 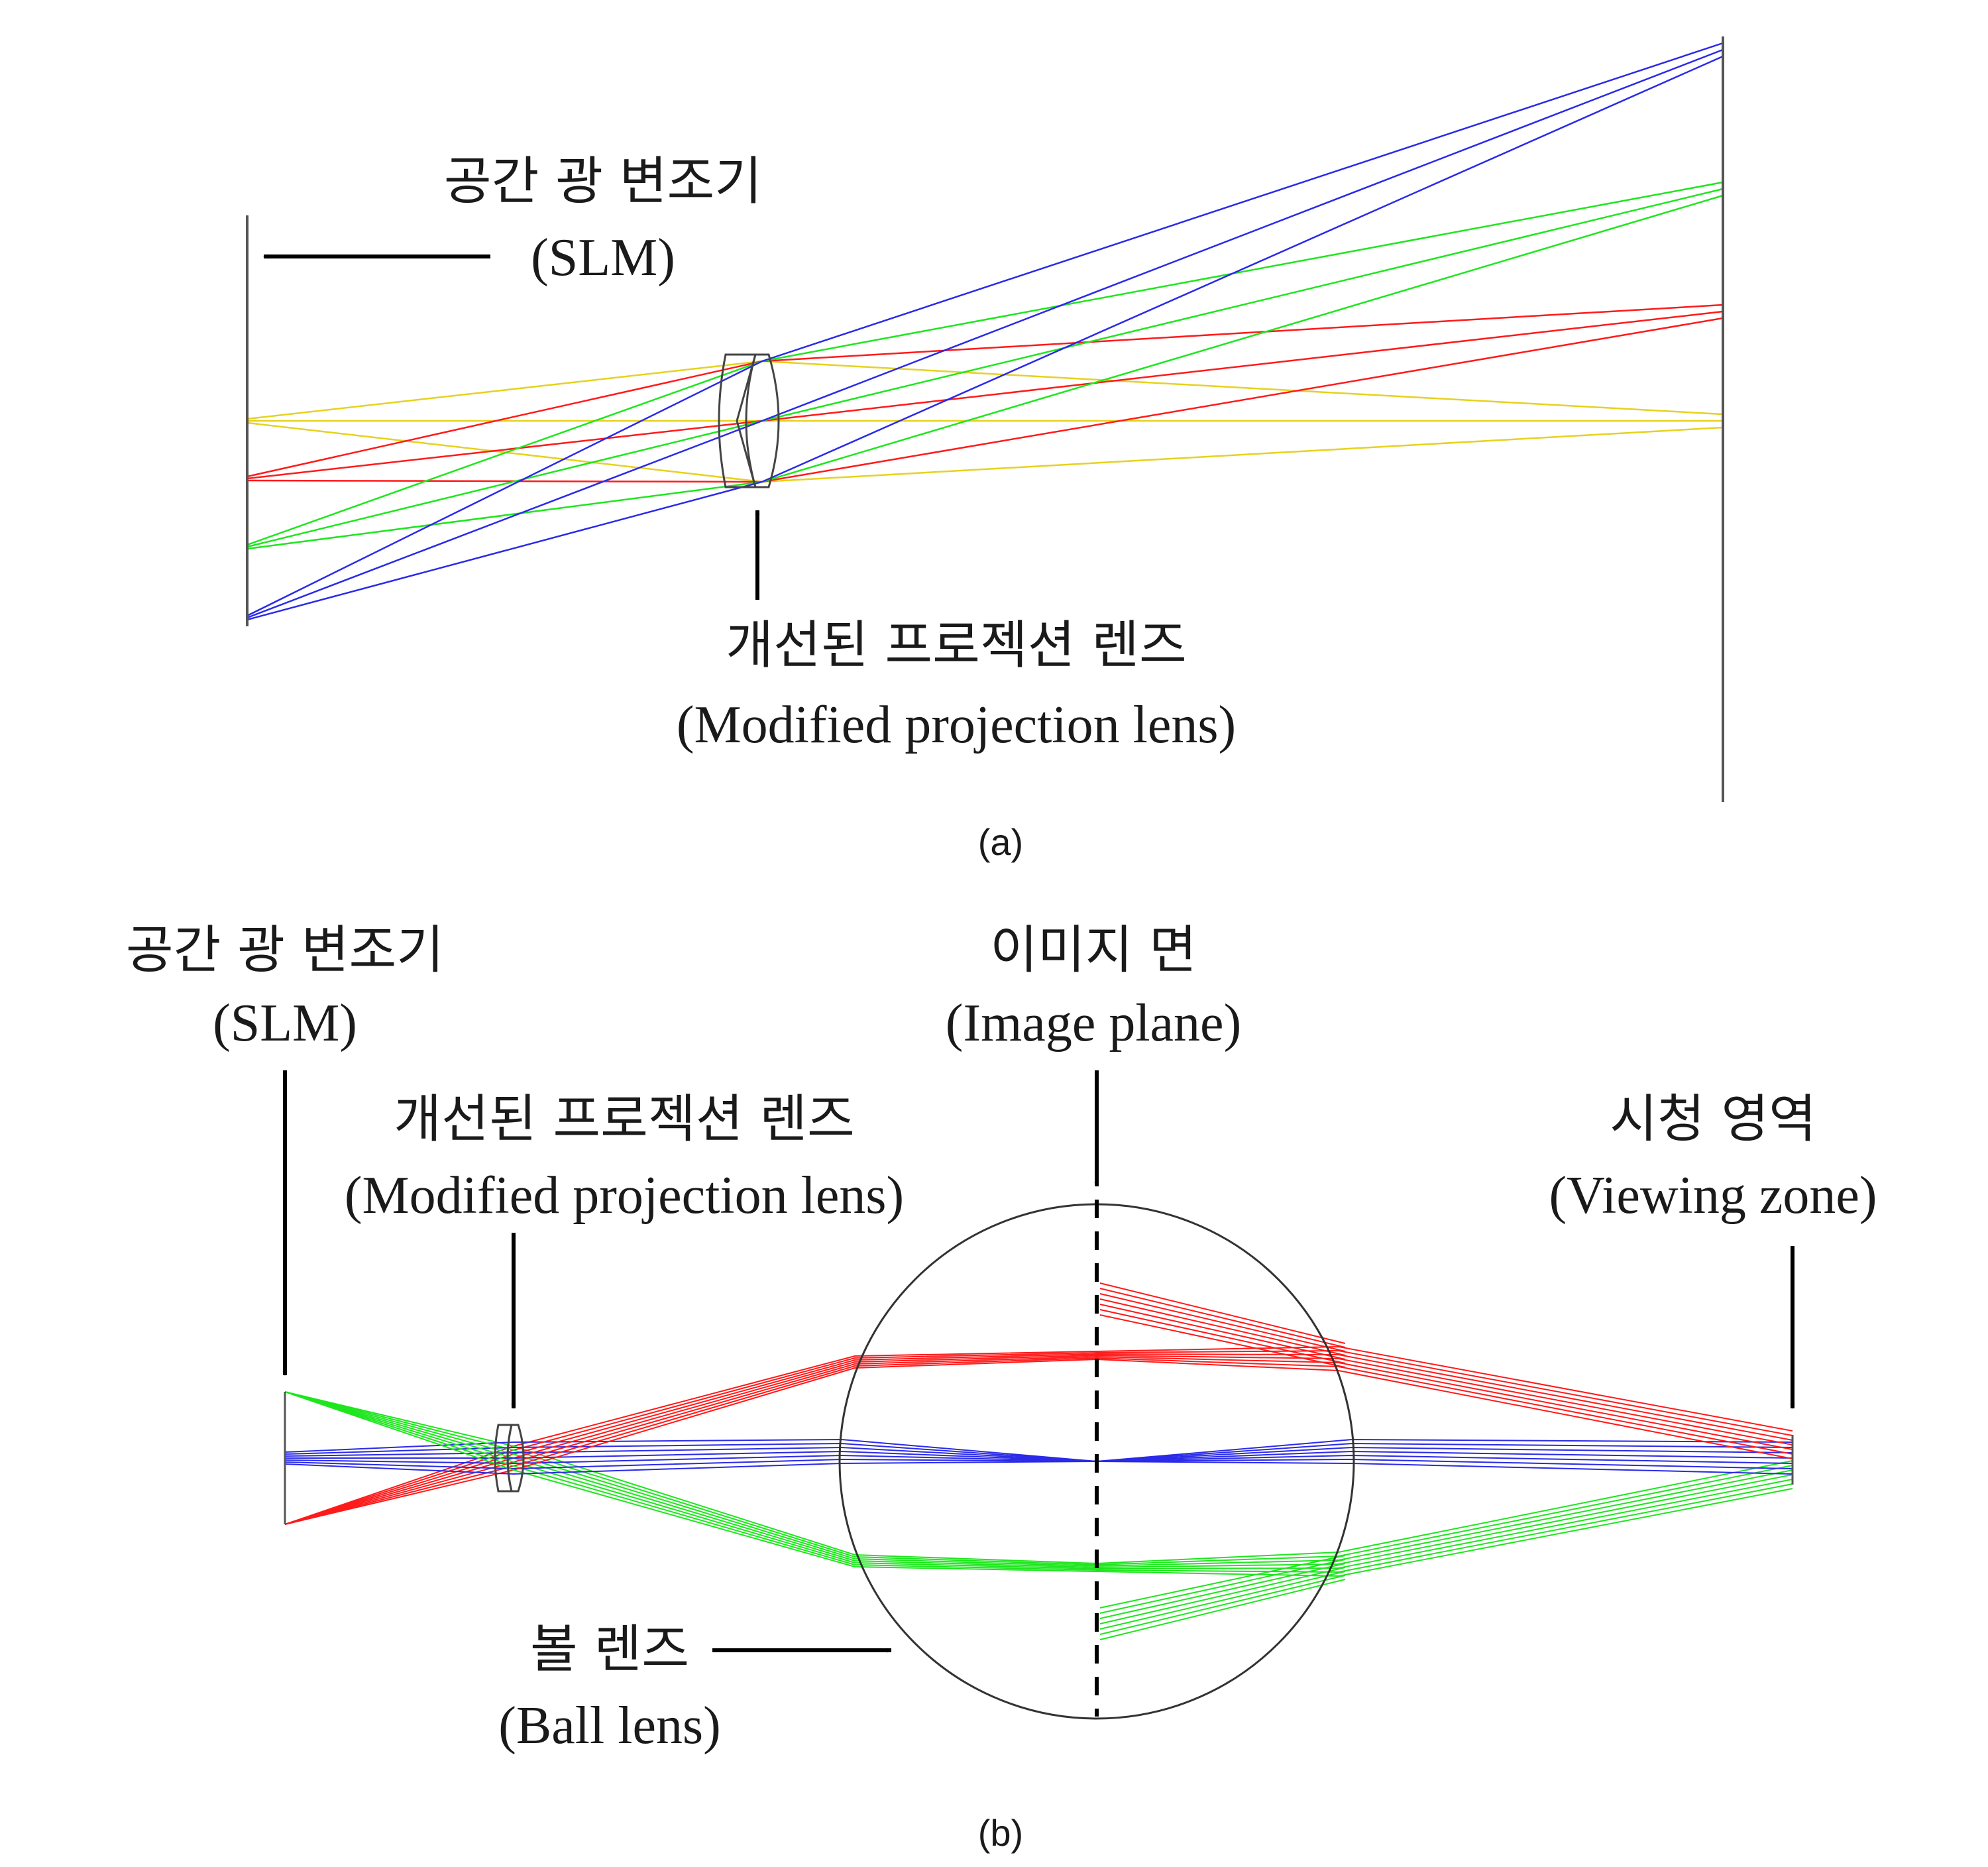 I want to click on viewing-zone-label-en: (Viewing zone), so click(x=1713, y=1195).